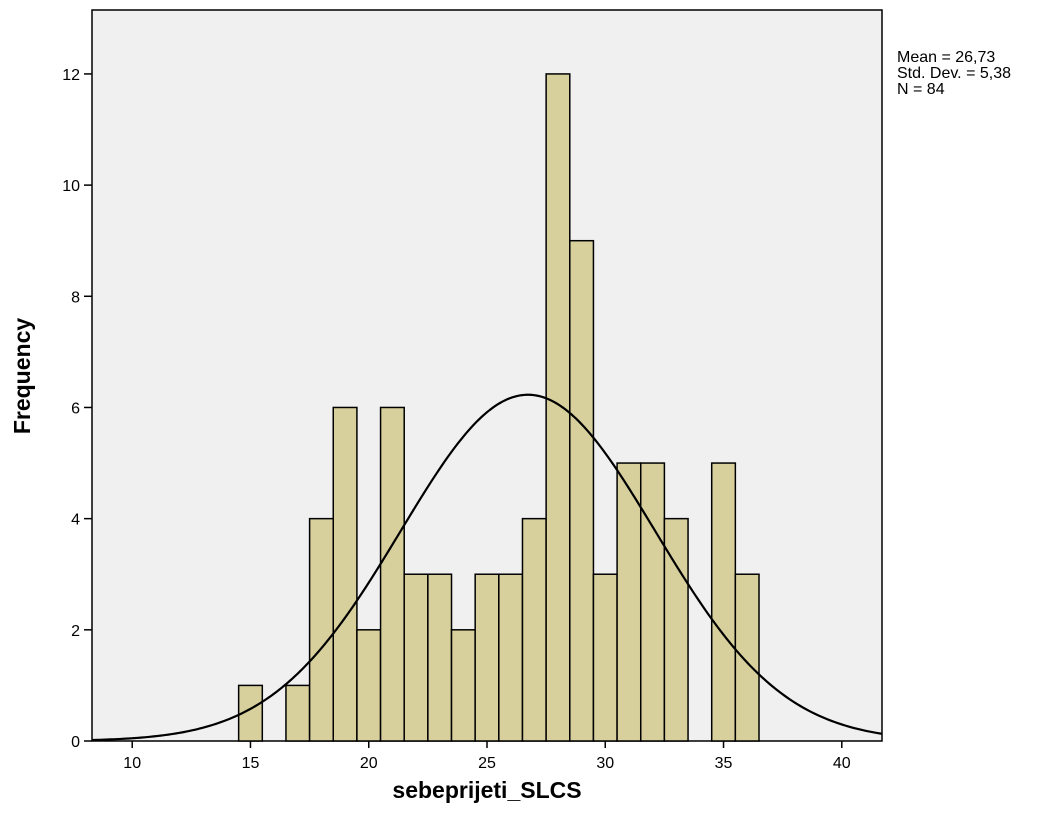 The width and height of the screenshot is (1053, 836). I want to click on y-tick-label: 6, so click(75, 408).